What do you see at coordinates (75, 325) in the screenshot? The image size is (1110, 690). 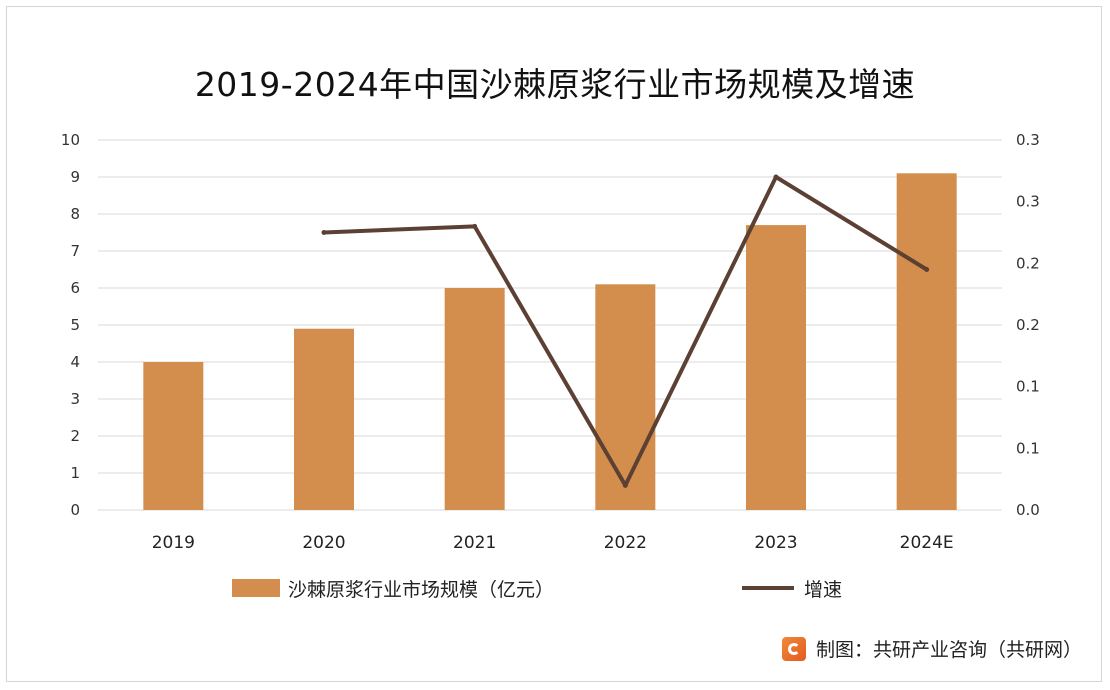 I see `left-tick-label: 5` at bounding box center [75, 325].